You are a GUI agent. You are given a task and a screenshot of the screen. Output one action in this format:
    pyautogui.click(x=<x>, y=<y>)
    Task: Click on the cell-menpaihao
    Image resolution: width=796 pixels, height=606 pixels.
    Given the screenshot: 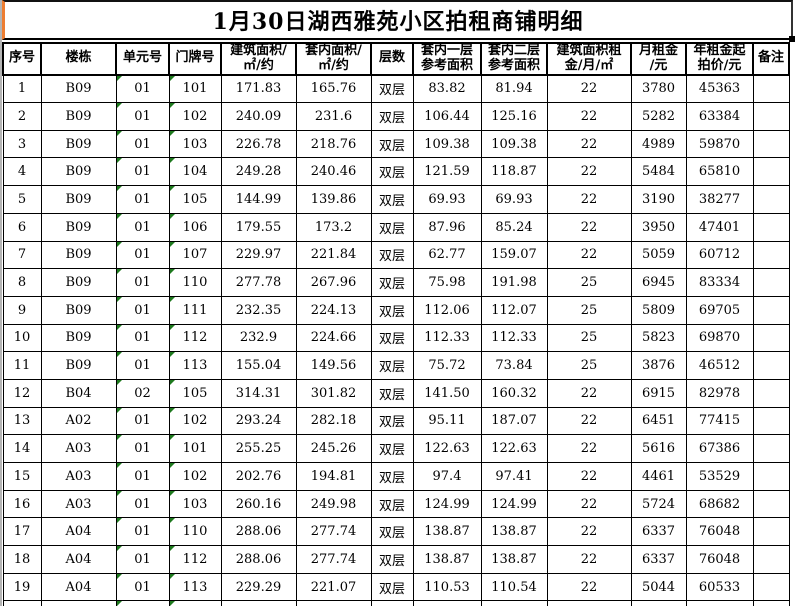 What is the action you would take?
    pyautogui.click(x=195, y=603)
    